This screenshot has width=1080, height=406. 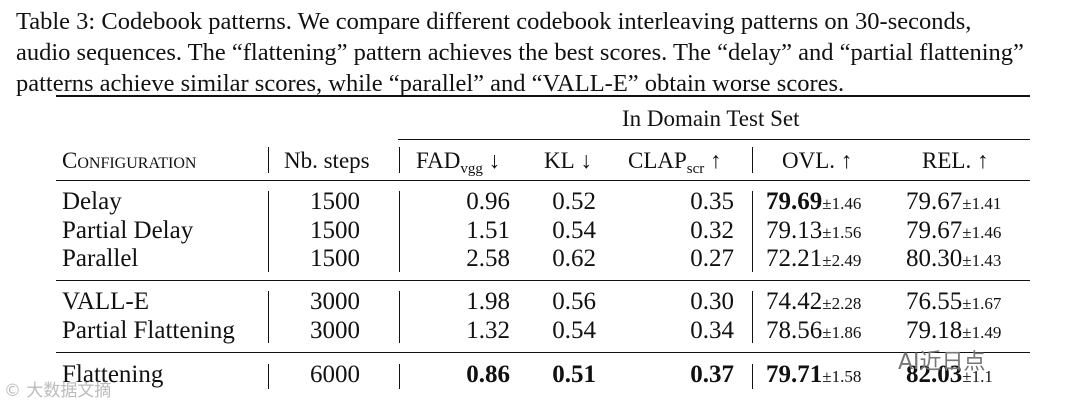 What do you see at coordinates (712, 230) in the screenshot?
I see `clap-cell: 0.32` at bounding box center [712, 230].